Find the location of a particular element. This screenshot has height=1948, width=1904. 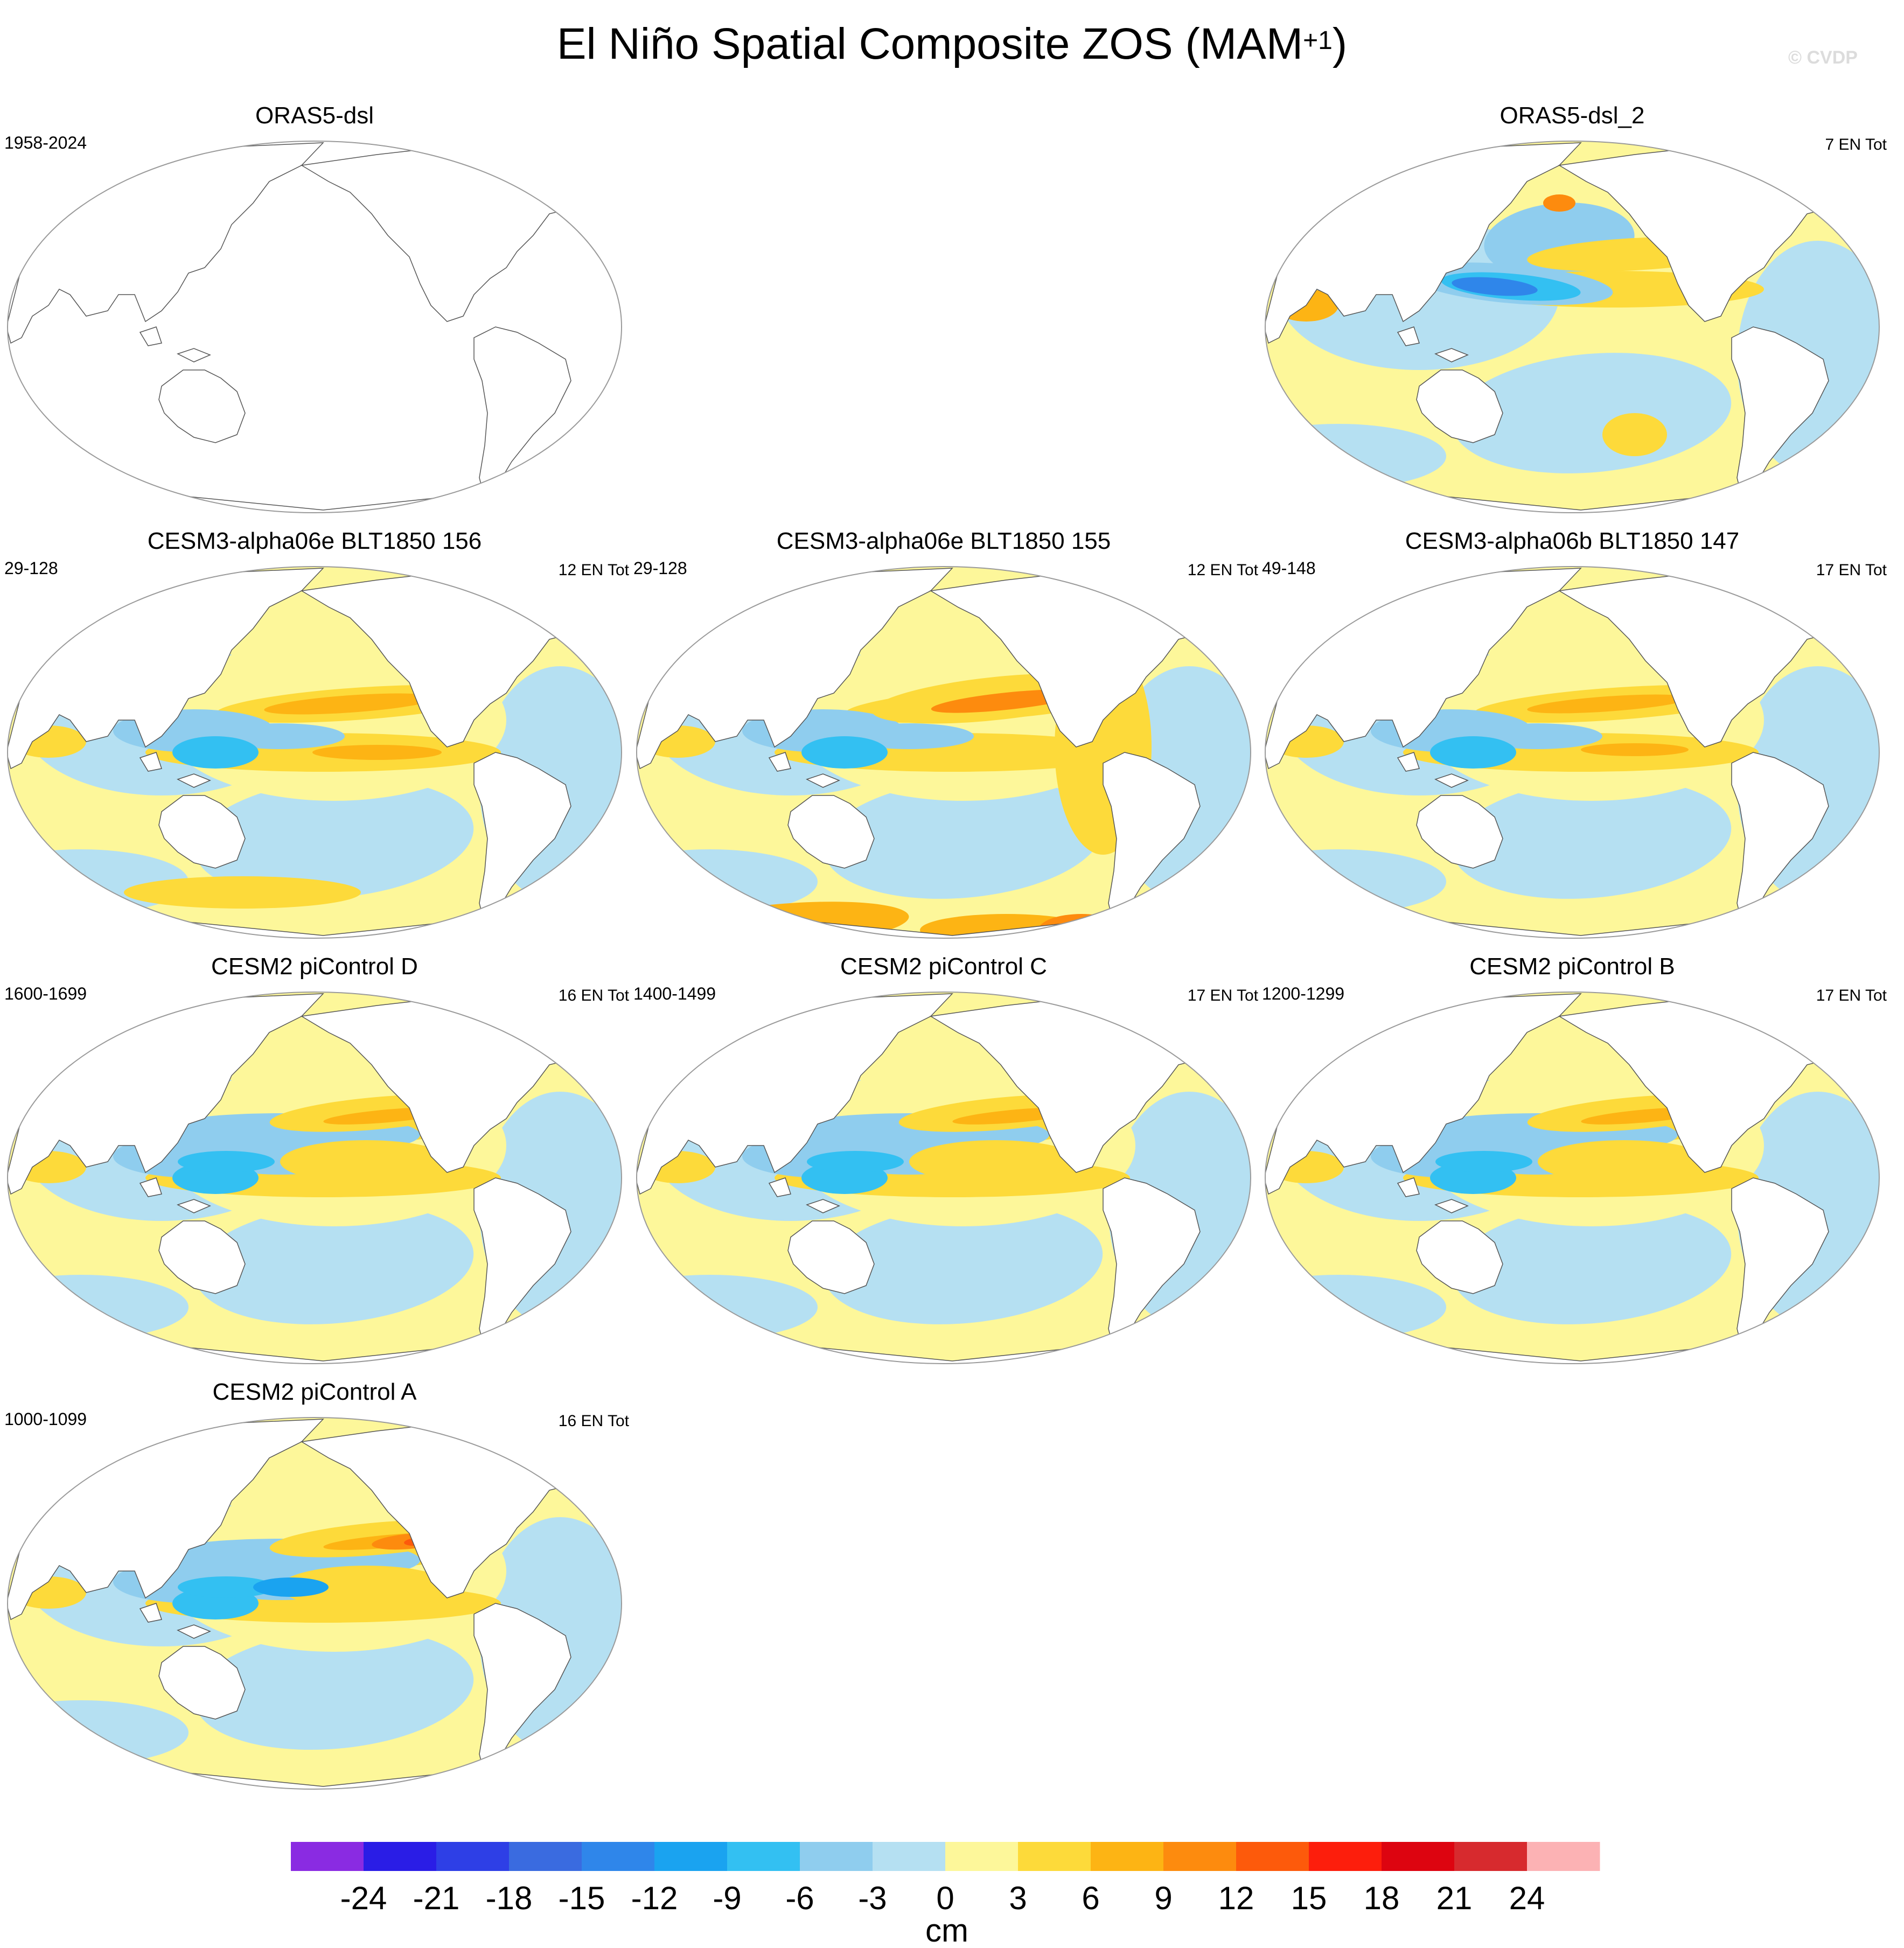

panel-title: CESM3-alpha06b BLT1850 147 is located at coordinates (1572, 541).